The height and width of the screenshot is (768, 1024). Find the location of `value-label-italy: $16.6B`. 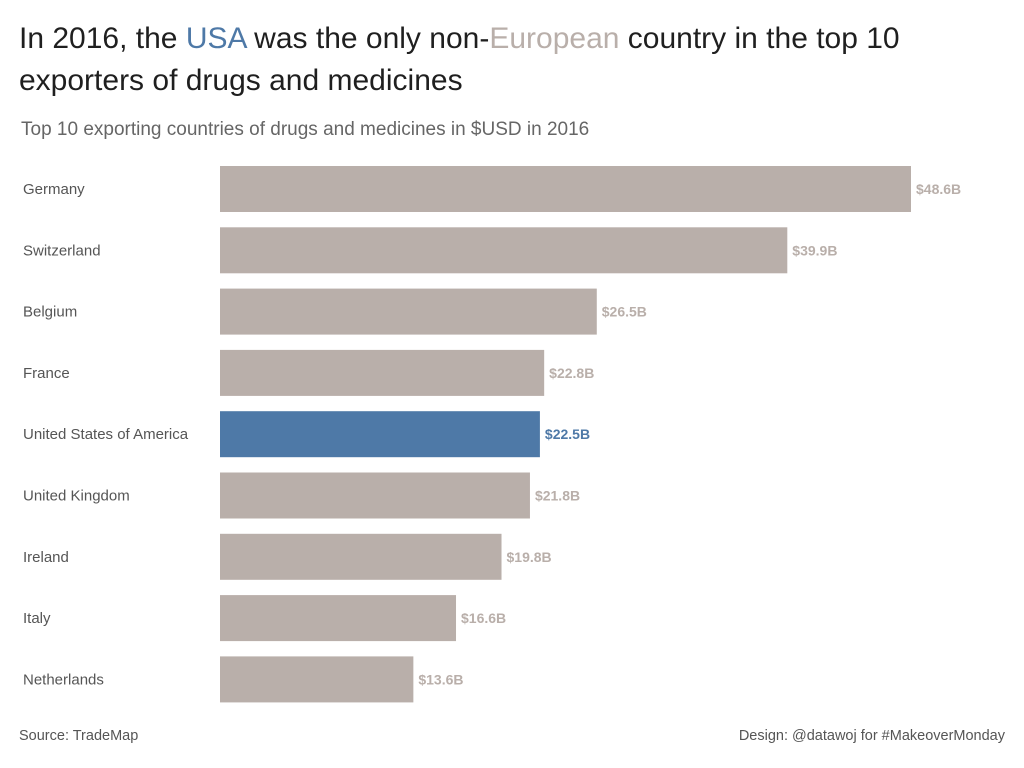

value-label-italy: $16.6B is located at coordinates (483, 618).